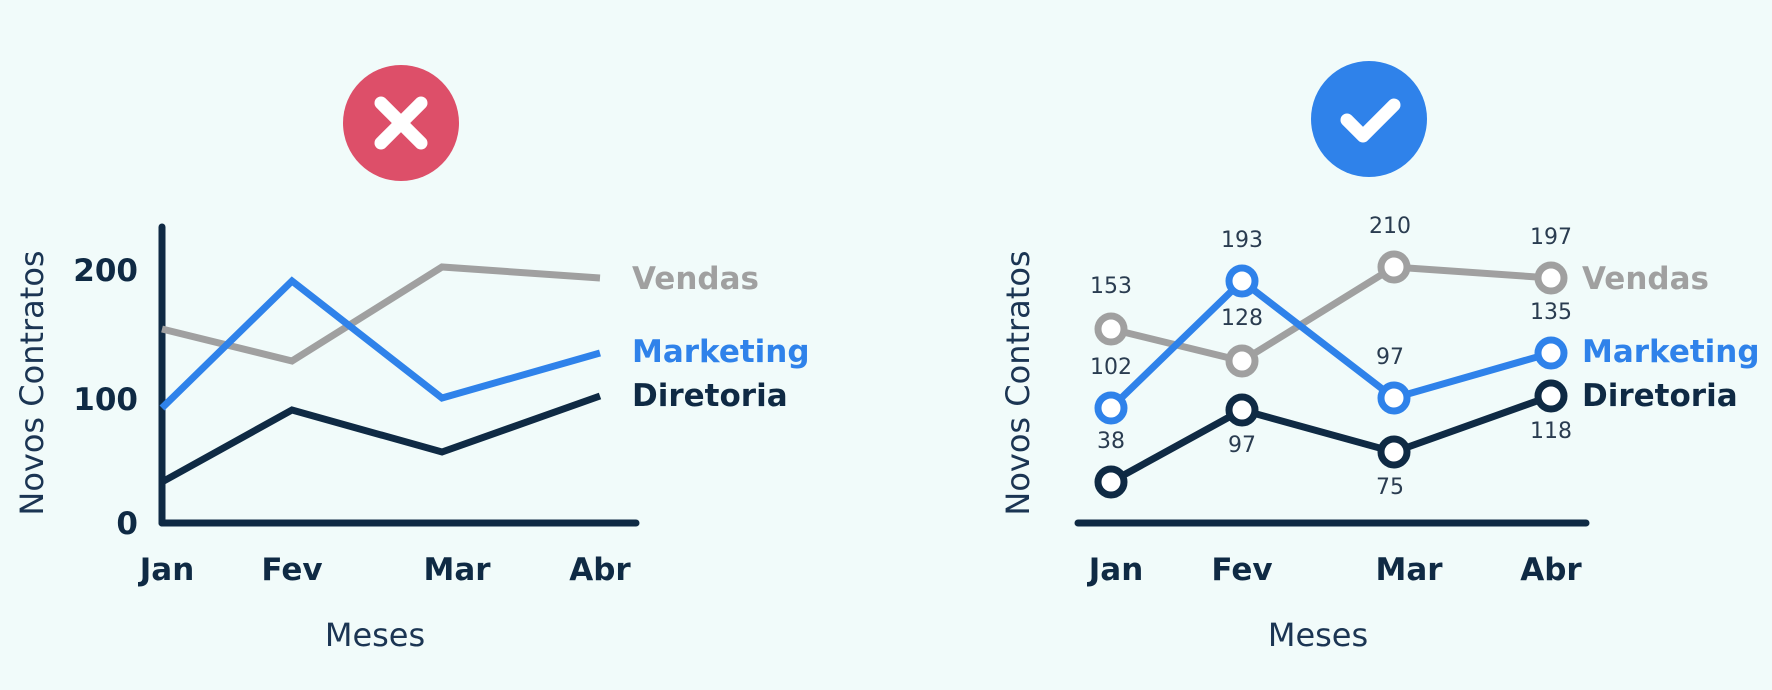 This screenshot has width=1772, height=690. What do you see at coordinates (1111, 286) in the screenshot?
I see `data-label: 153` at bounding box center [1111, 286].